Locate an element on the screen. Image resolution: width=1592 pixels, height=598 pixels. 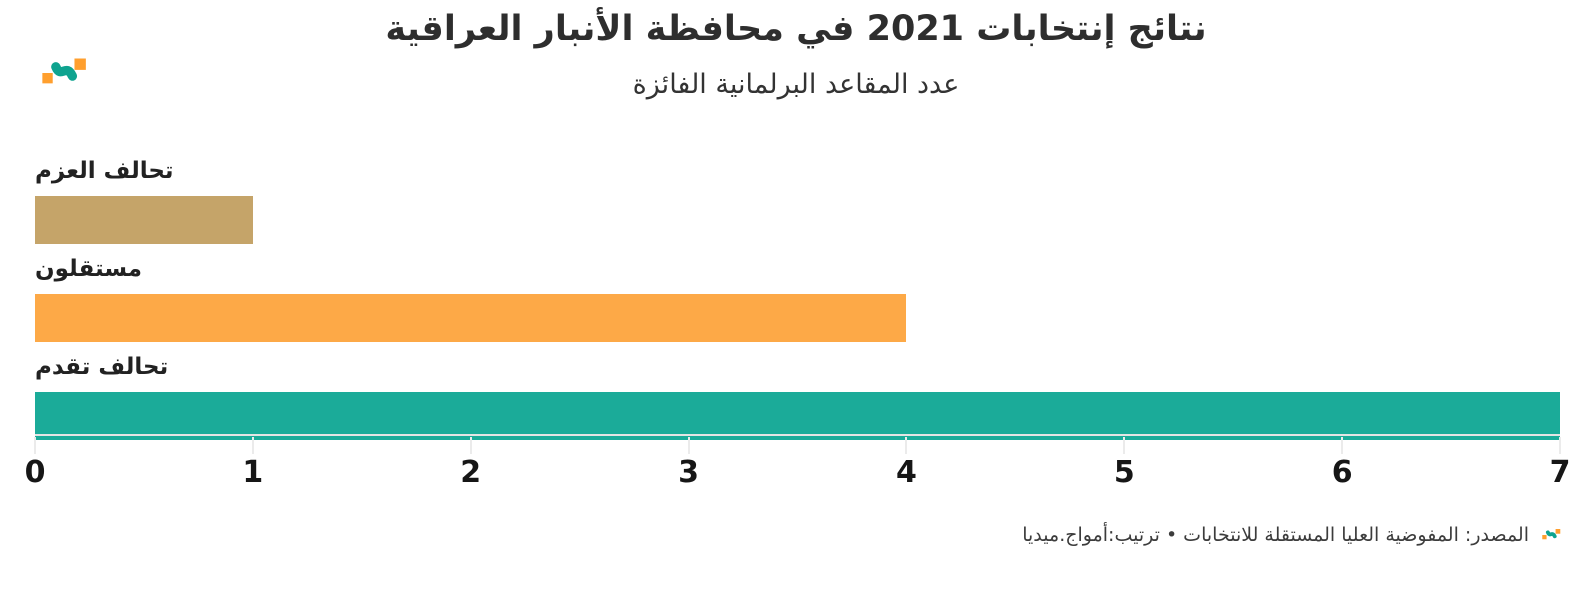
bar-label: تحالف العزم is located at coordinates (104, 171).